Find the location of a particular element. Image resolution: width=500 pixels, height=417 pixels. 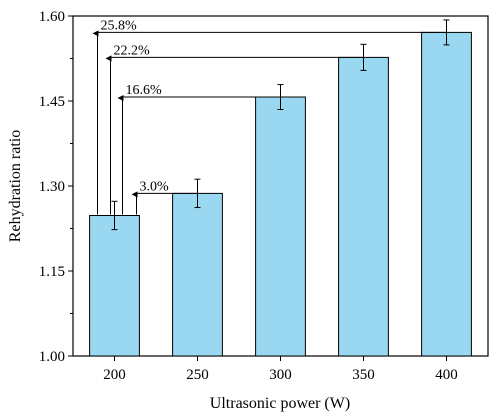

x-tick-label: 350 is located at coordinates (363, 375).